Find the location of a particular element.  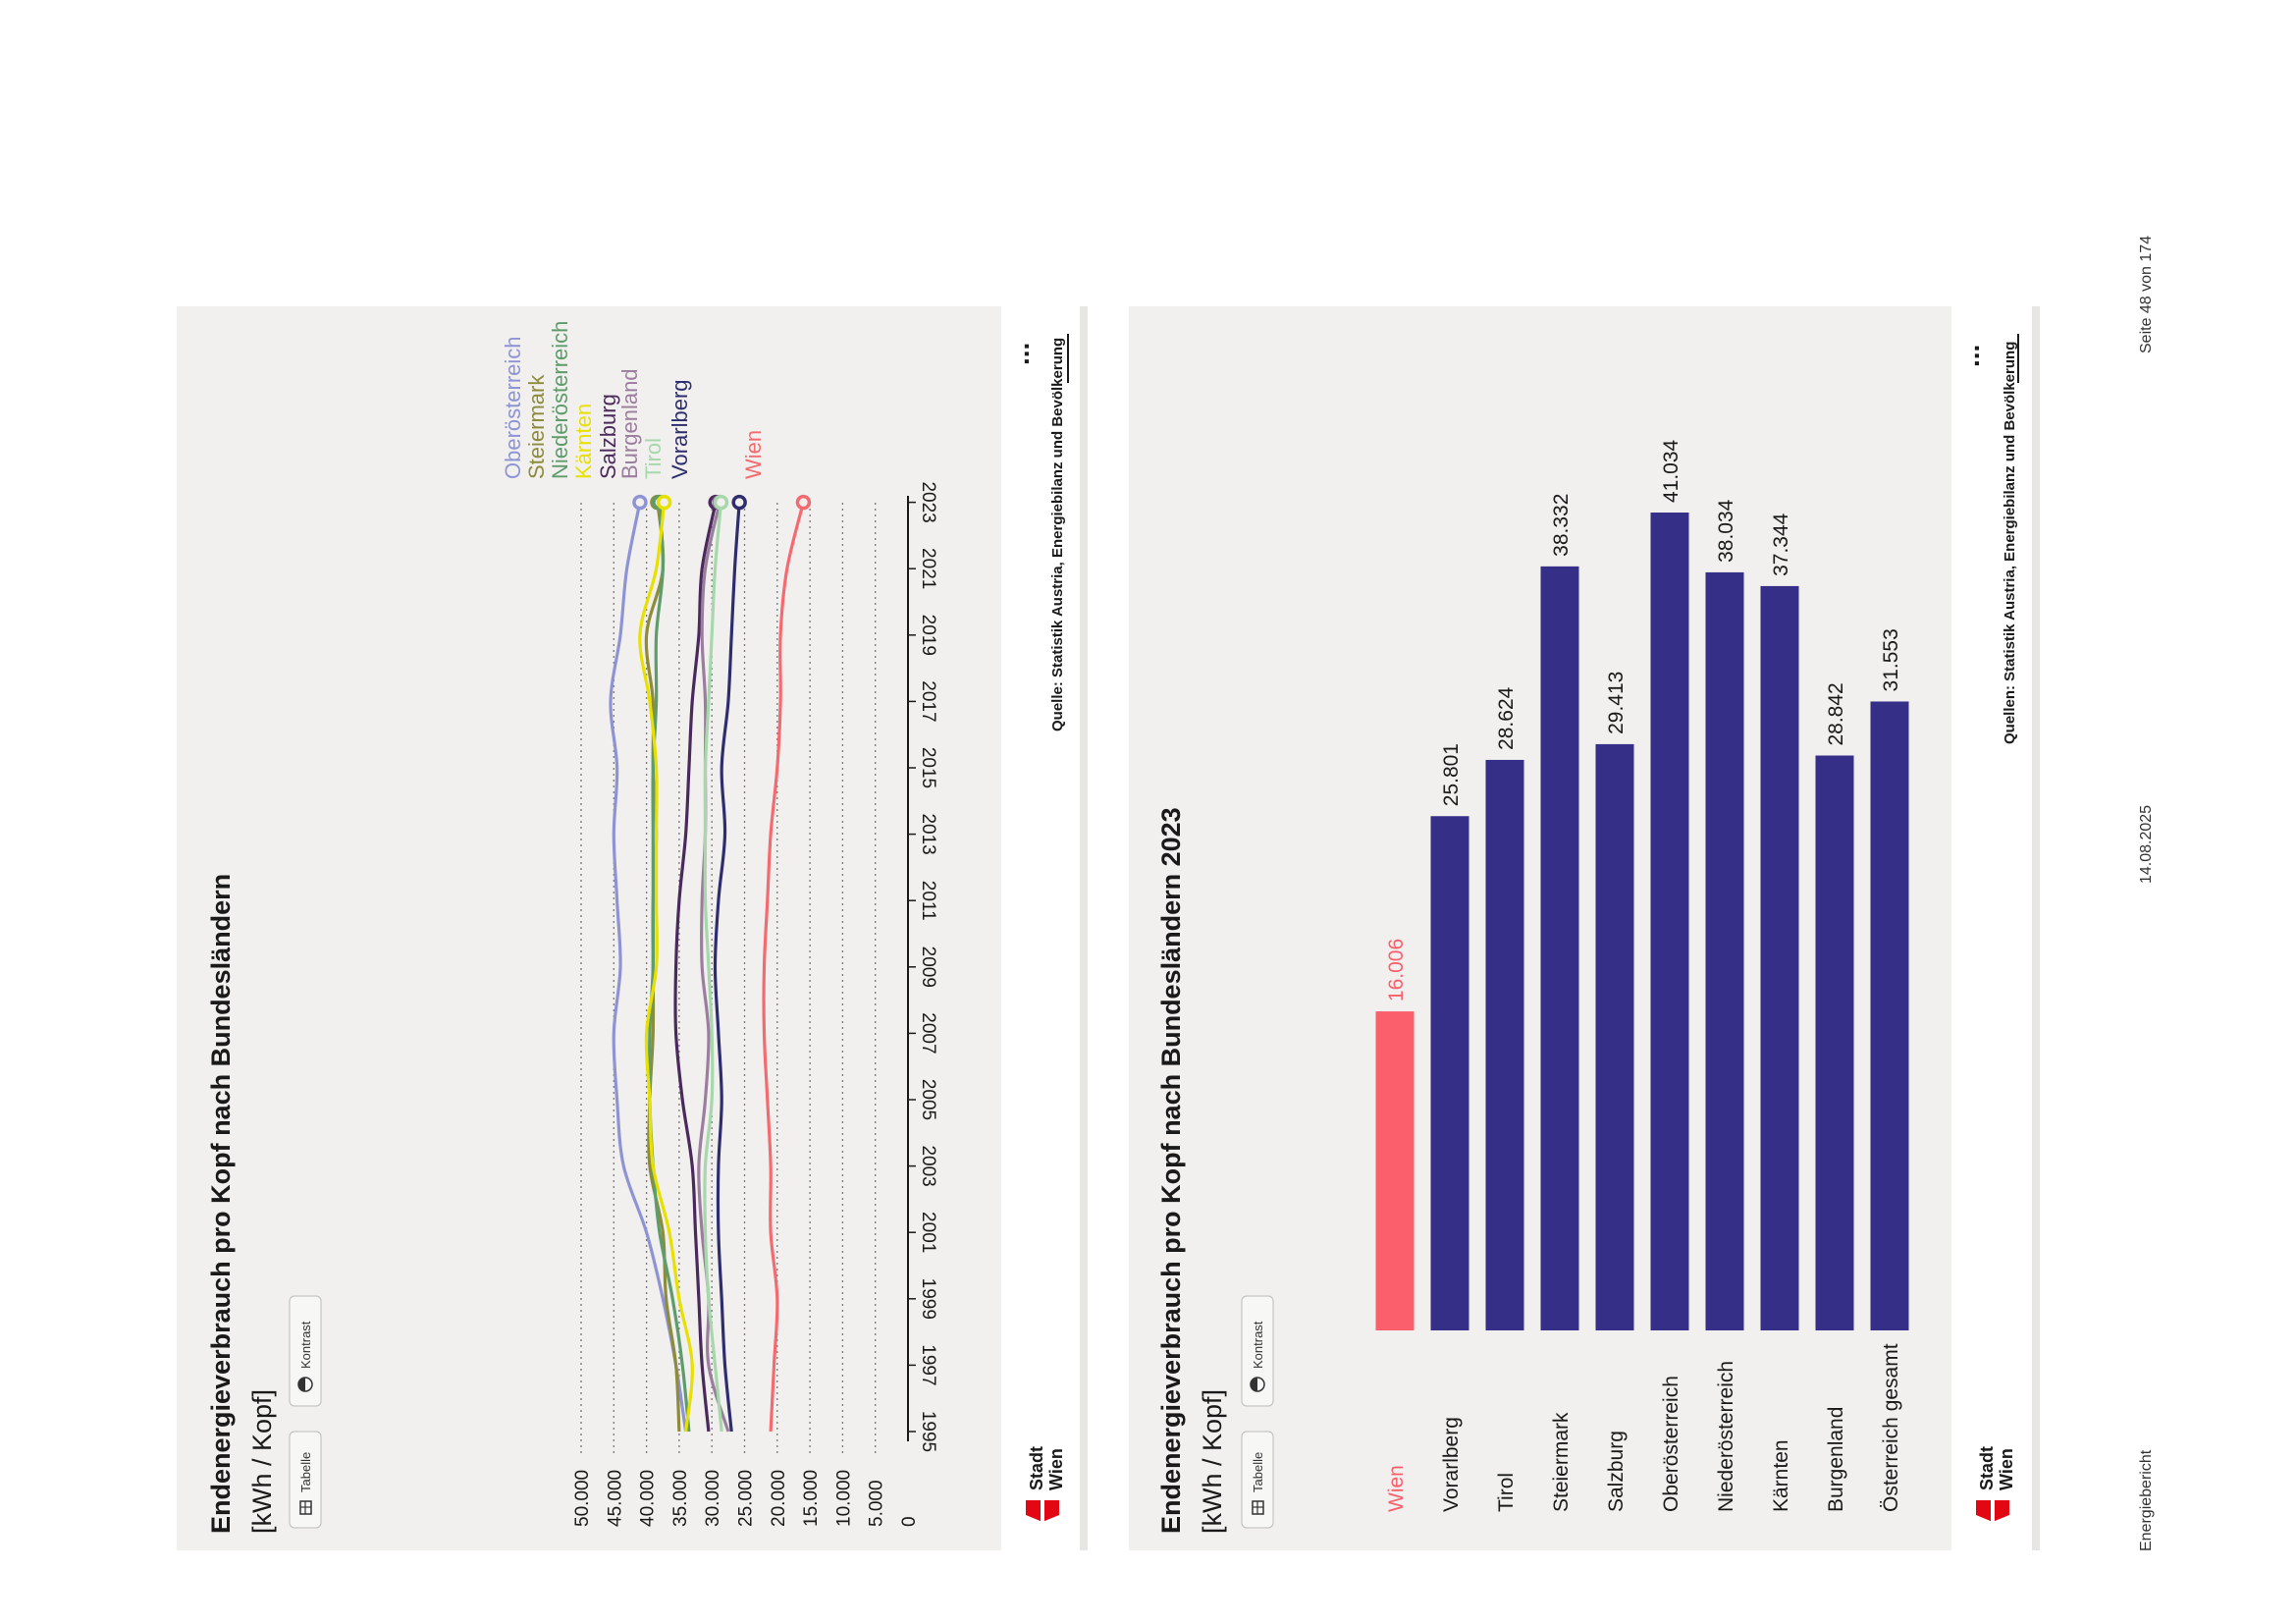

logo-text-stadt: Stadt is located at coordinates (1987, 1468).